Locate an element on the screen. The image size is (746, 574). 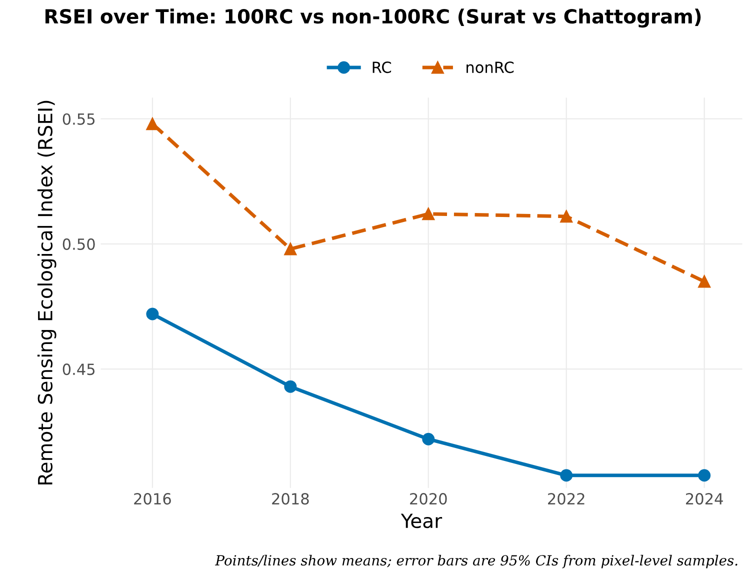
x-tick-label: 2020 is located at coordinates (428, 499).